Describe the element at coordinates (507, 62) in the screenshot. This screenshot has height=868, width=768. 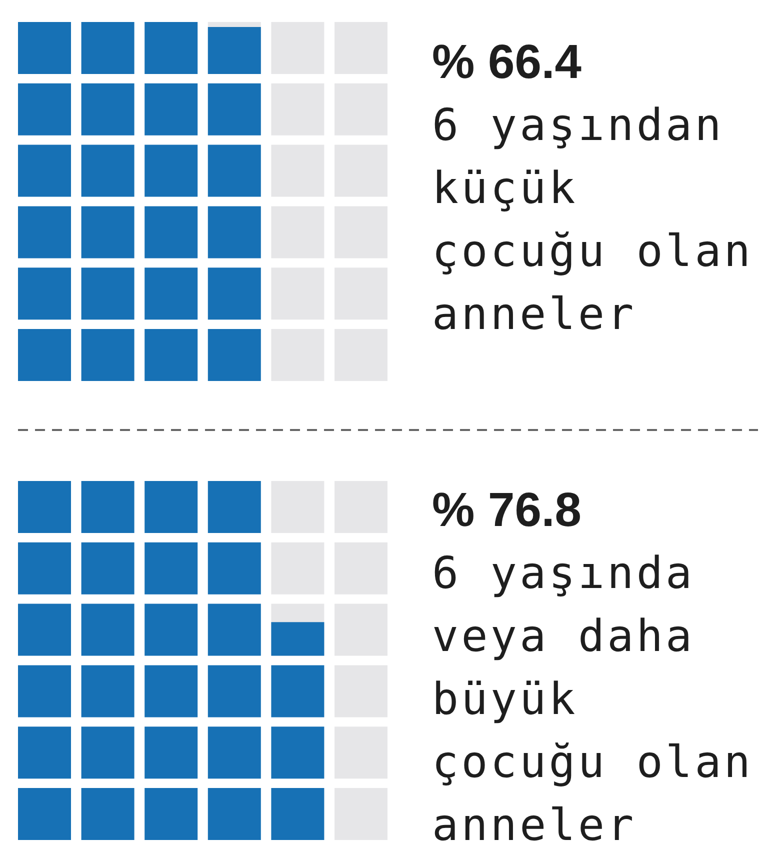
I see `data-label: % 66.4` at that location.